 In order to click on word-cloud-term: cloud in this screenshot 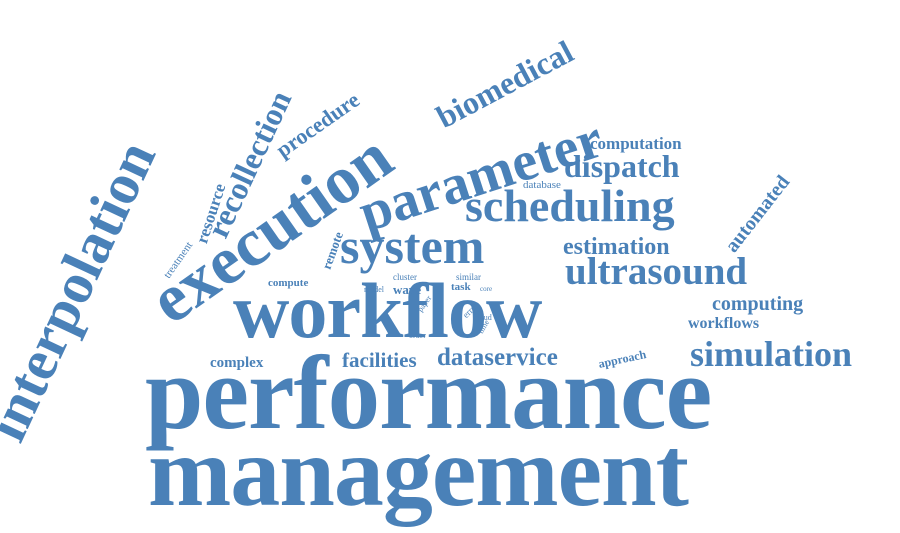, I will do `click(483, 317)`.